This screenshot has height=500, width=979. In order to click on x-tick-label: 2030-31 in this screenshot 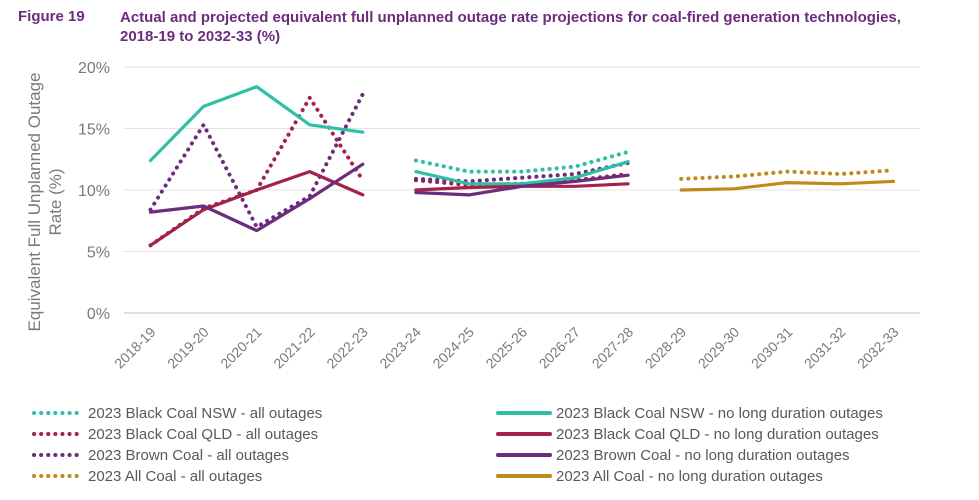, I will do `click(772, 348)`.